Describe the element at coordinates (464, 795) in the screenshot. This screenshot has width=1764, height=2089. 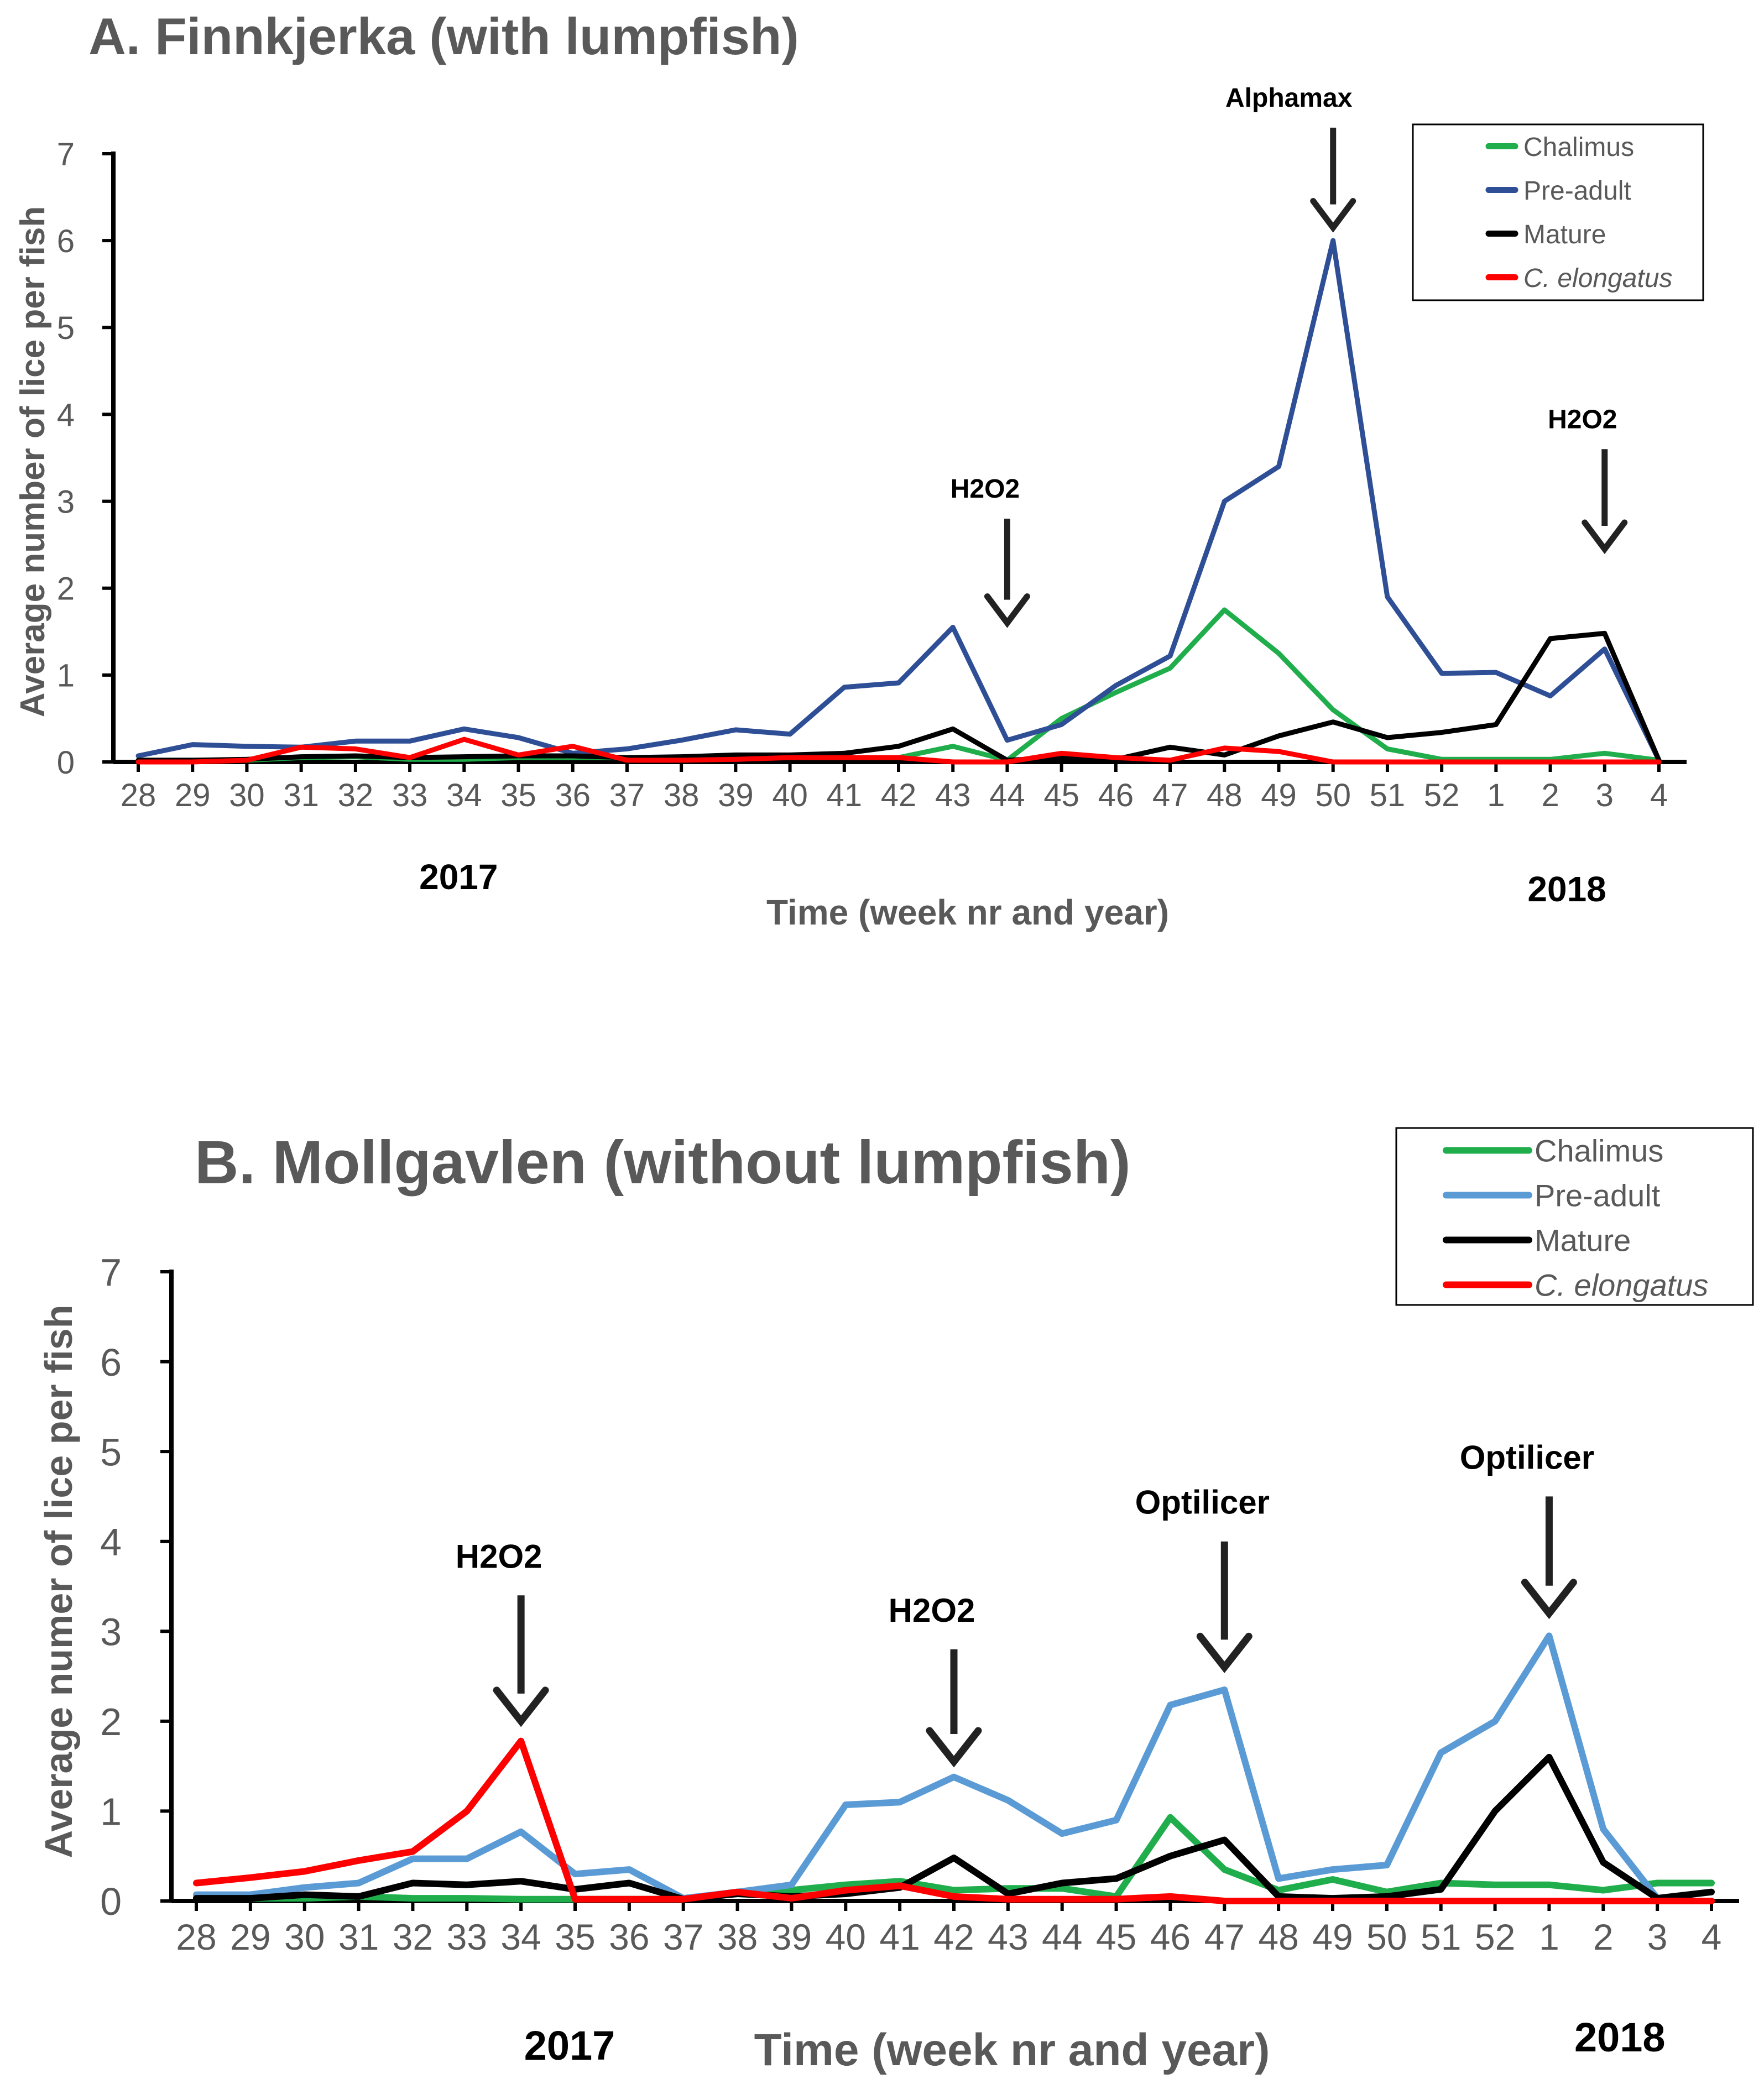
I see `chart-a-x-tick-label: 34` at that location.